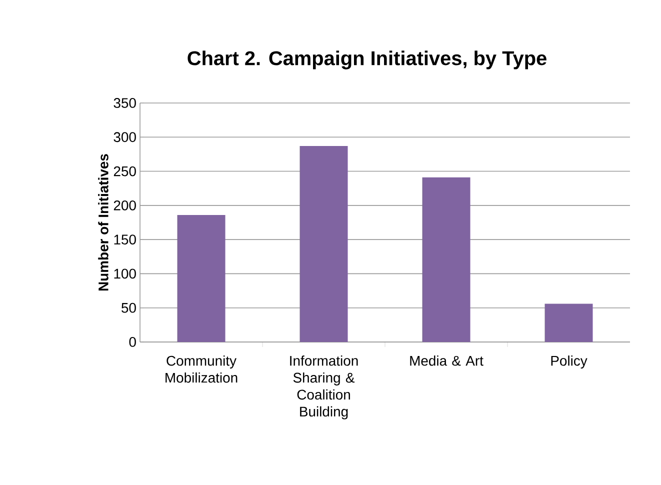 The image size is (661, 485). What do you see at coordinates (103, 222) in the screenshot?
I see `y-axis-title: Number of Initiatives` at bounding box center [103, 222].